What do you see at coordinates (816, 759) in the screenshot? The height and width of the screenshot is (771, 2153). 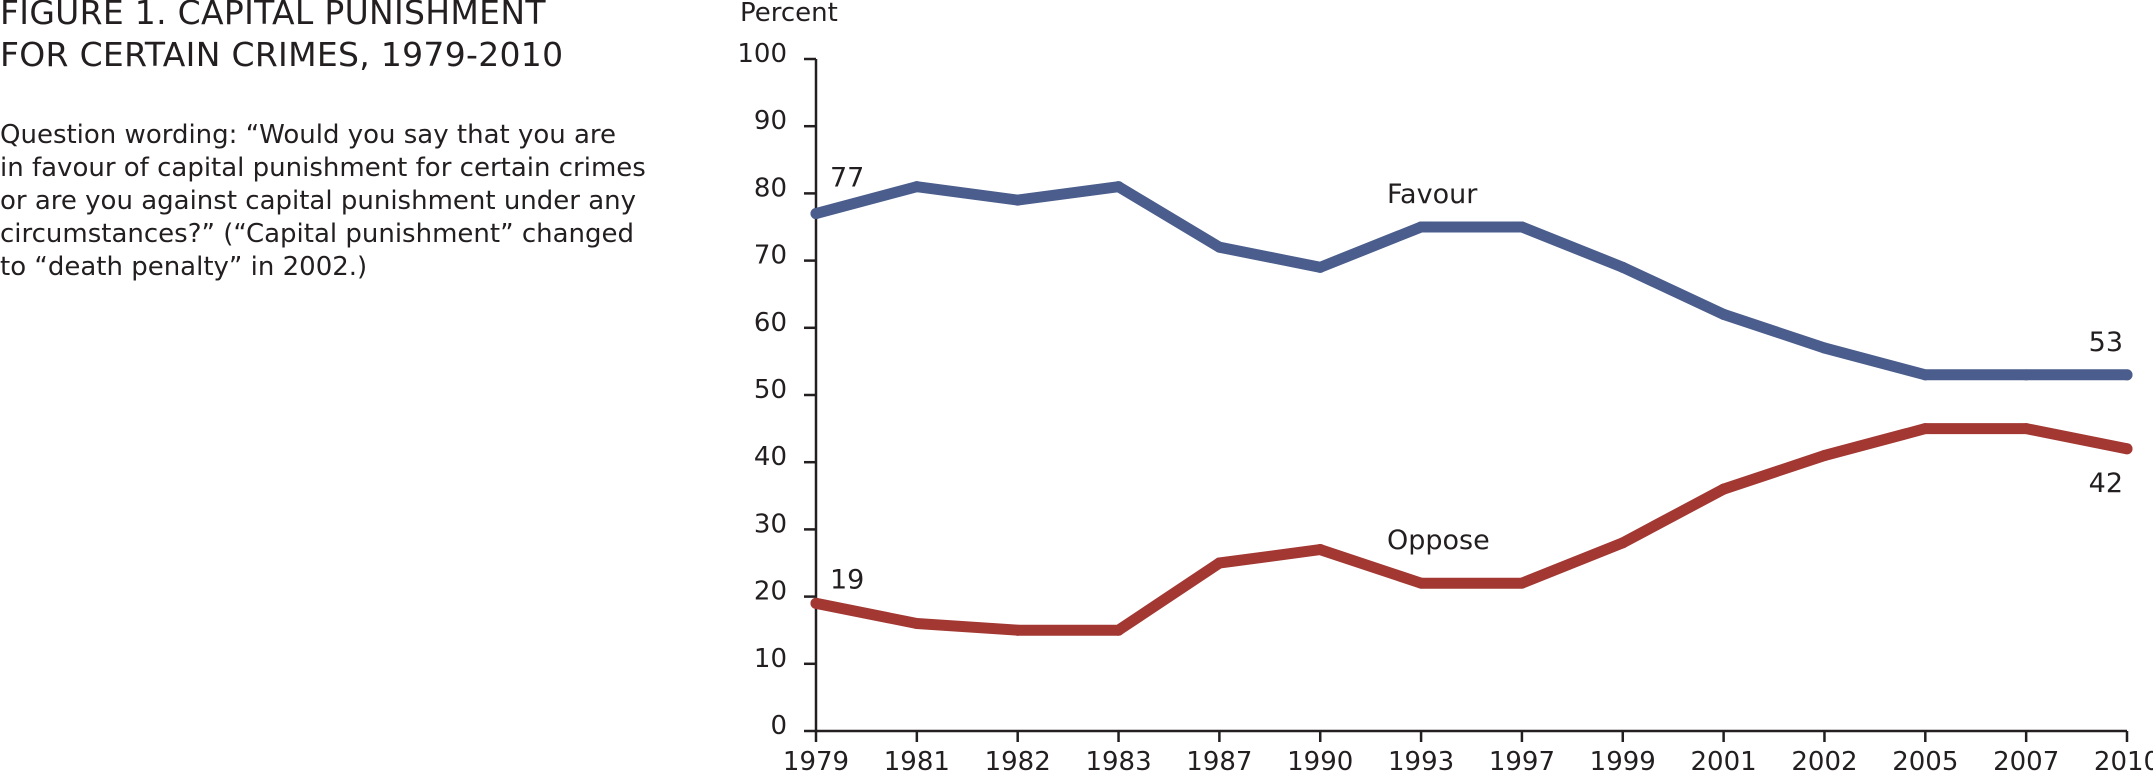 I see `x-tick-label: 1979` at bounding box center [816, 759].